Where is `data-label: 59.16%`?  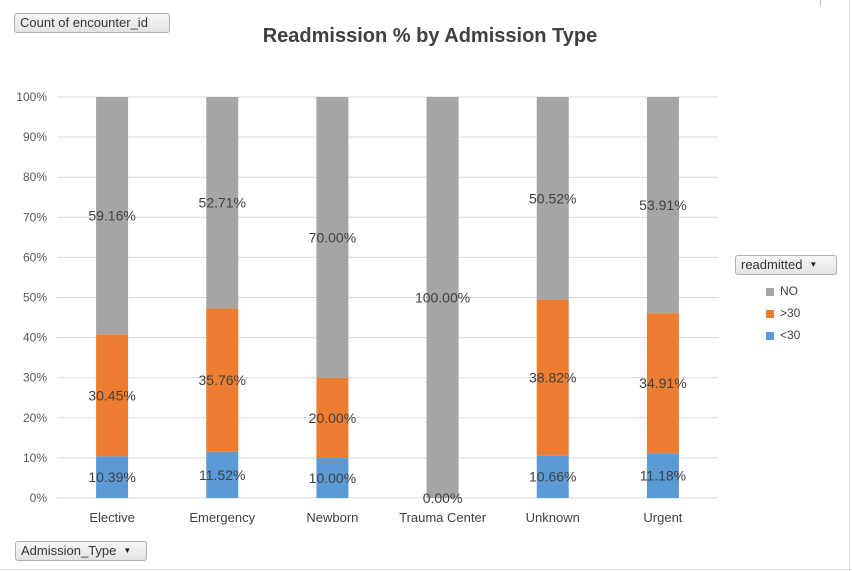 data-label: 59.16% is located at coordinates (111, 216).